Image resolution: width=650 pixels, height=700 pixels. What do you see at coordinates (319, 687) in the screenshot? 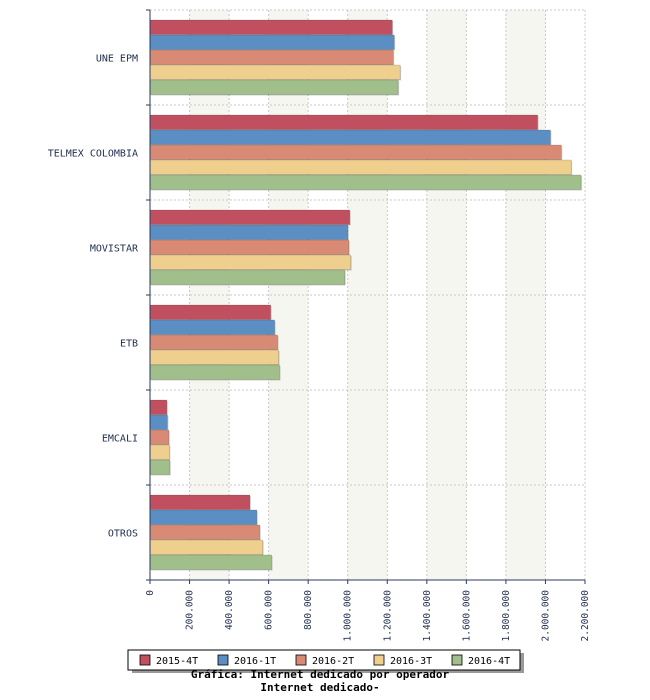
I see `caption-line-2: Internet dedicado-` at bounding box center [319, 687].